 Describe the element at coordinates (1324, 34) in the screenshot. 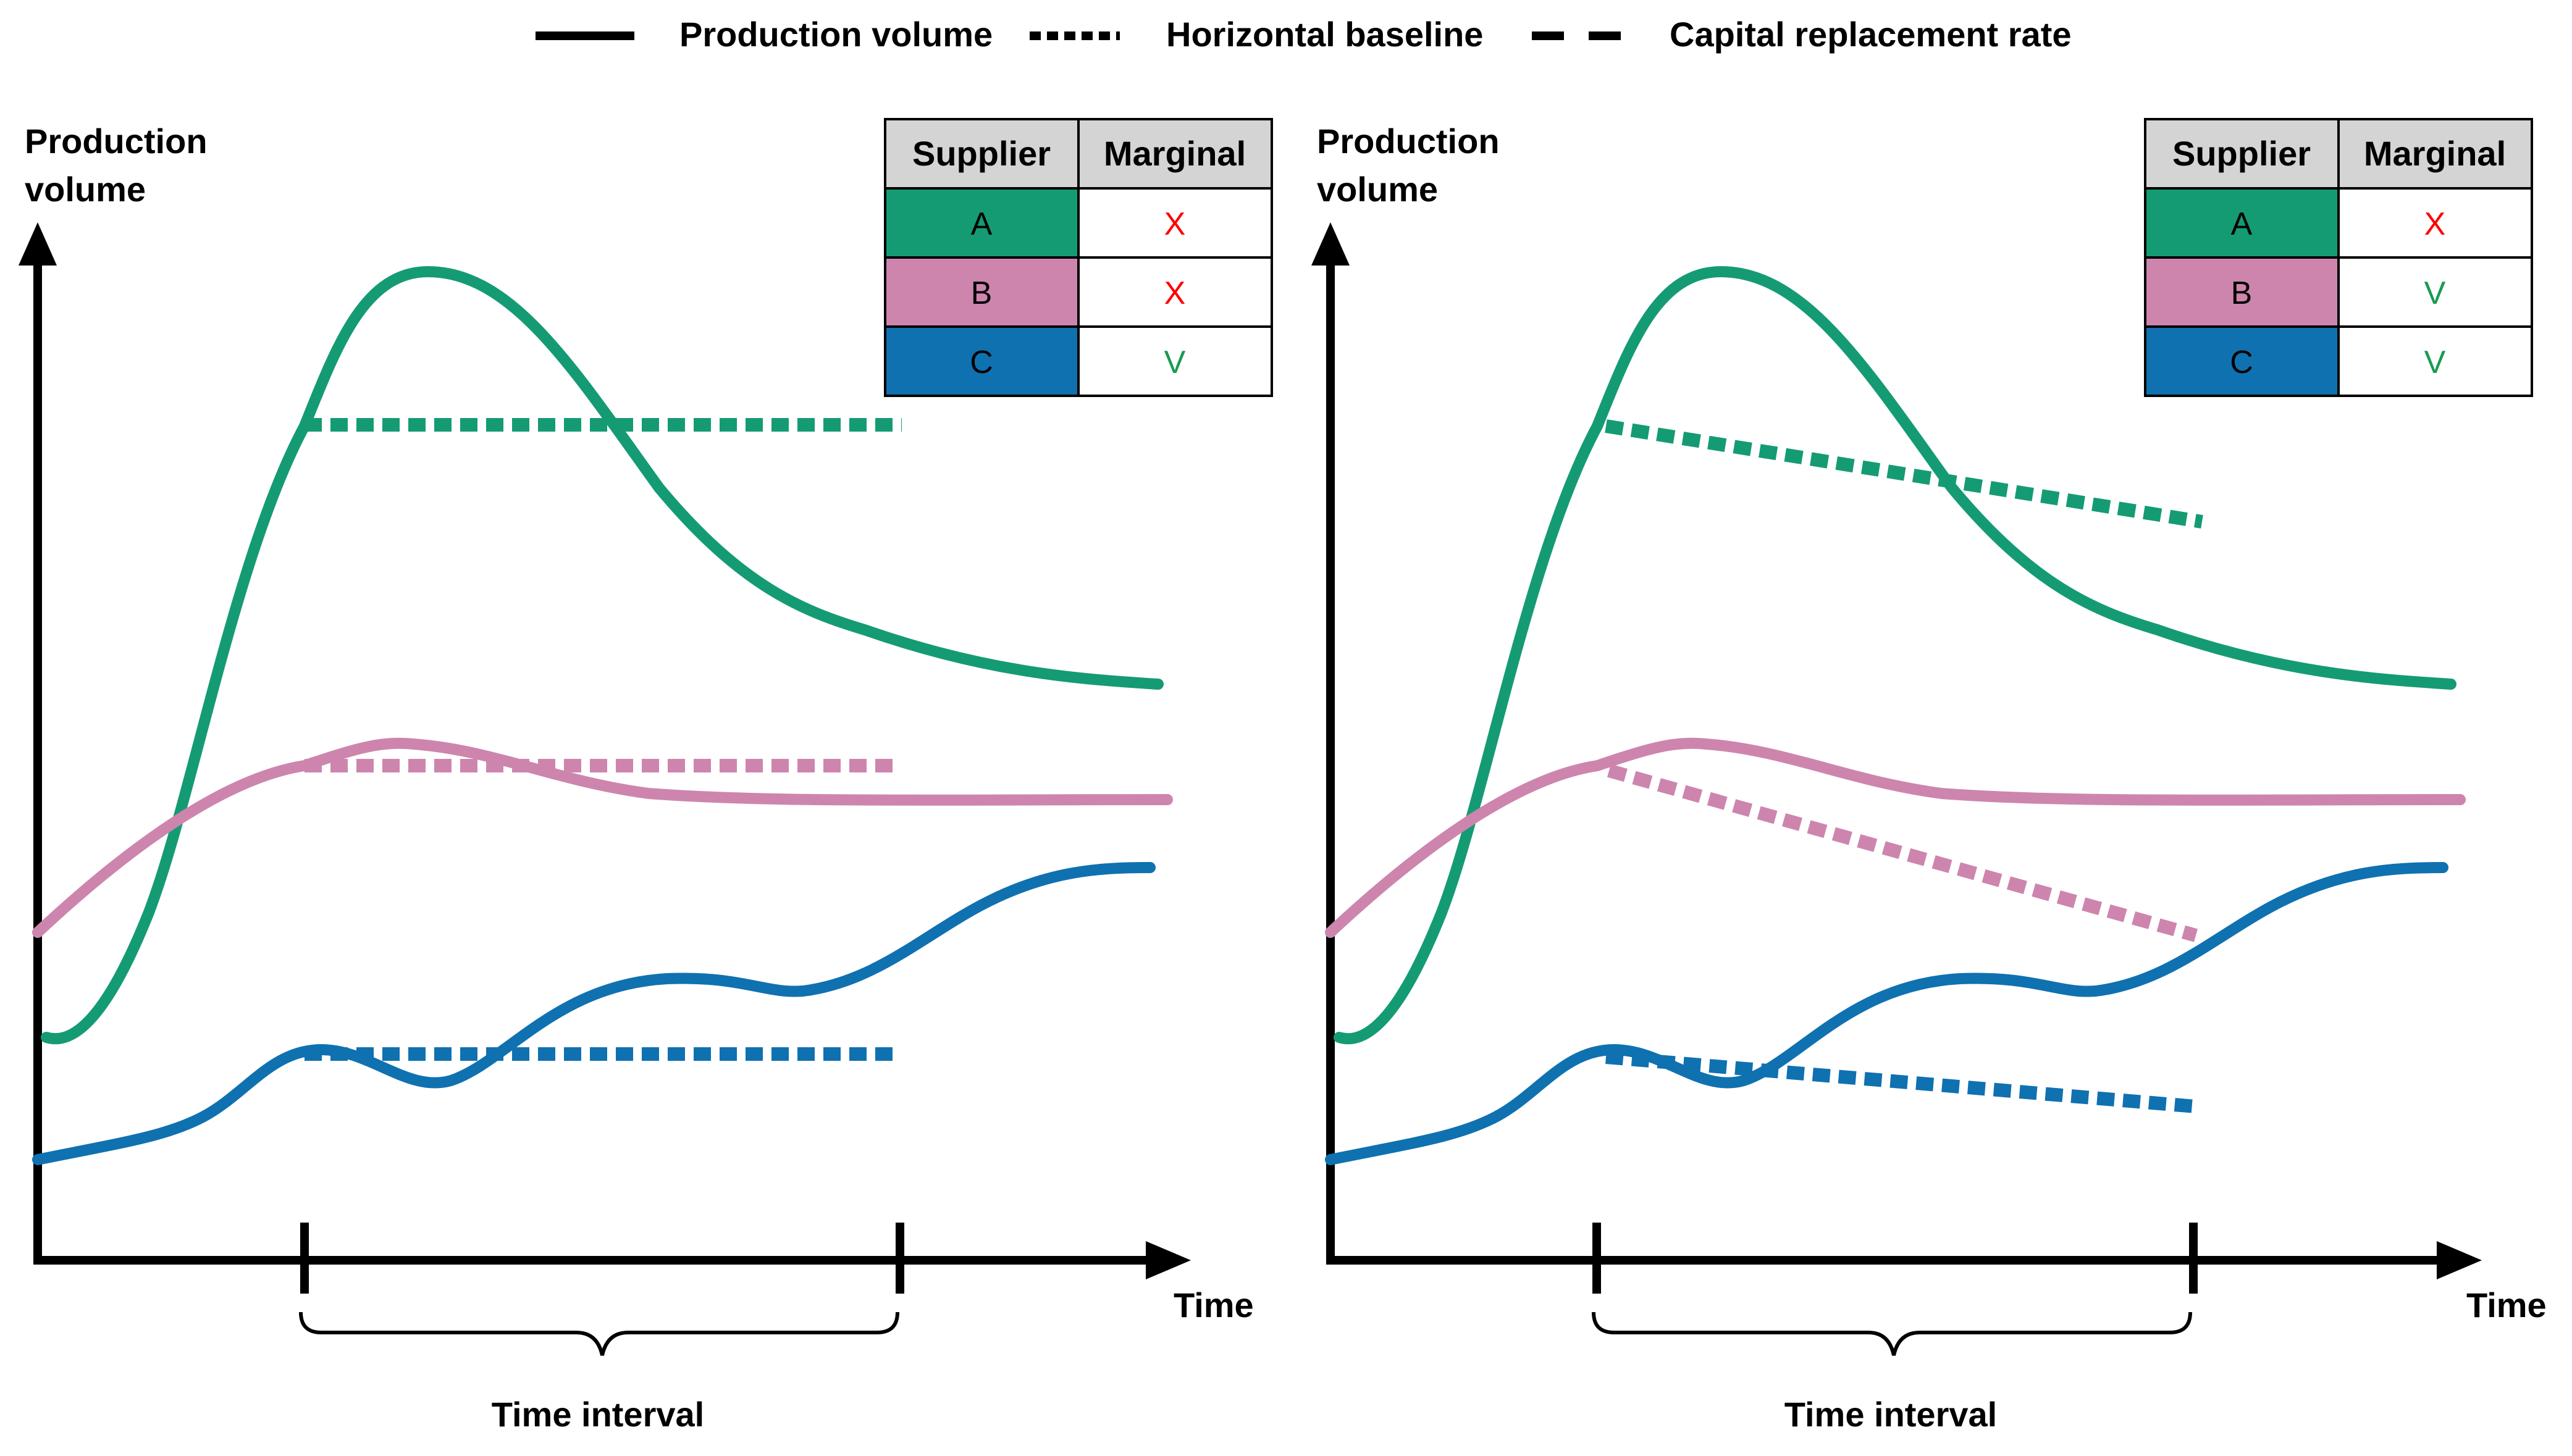

I see `legend-horizontal-baseline: Horizontal baseline` at that location.